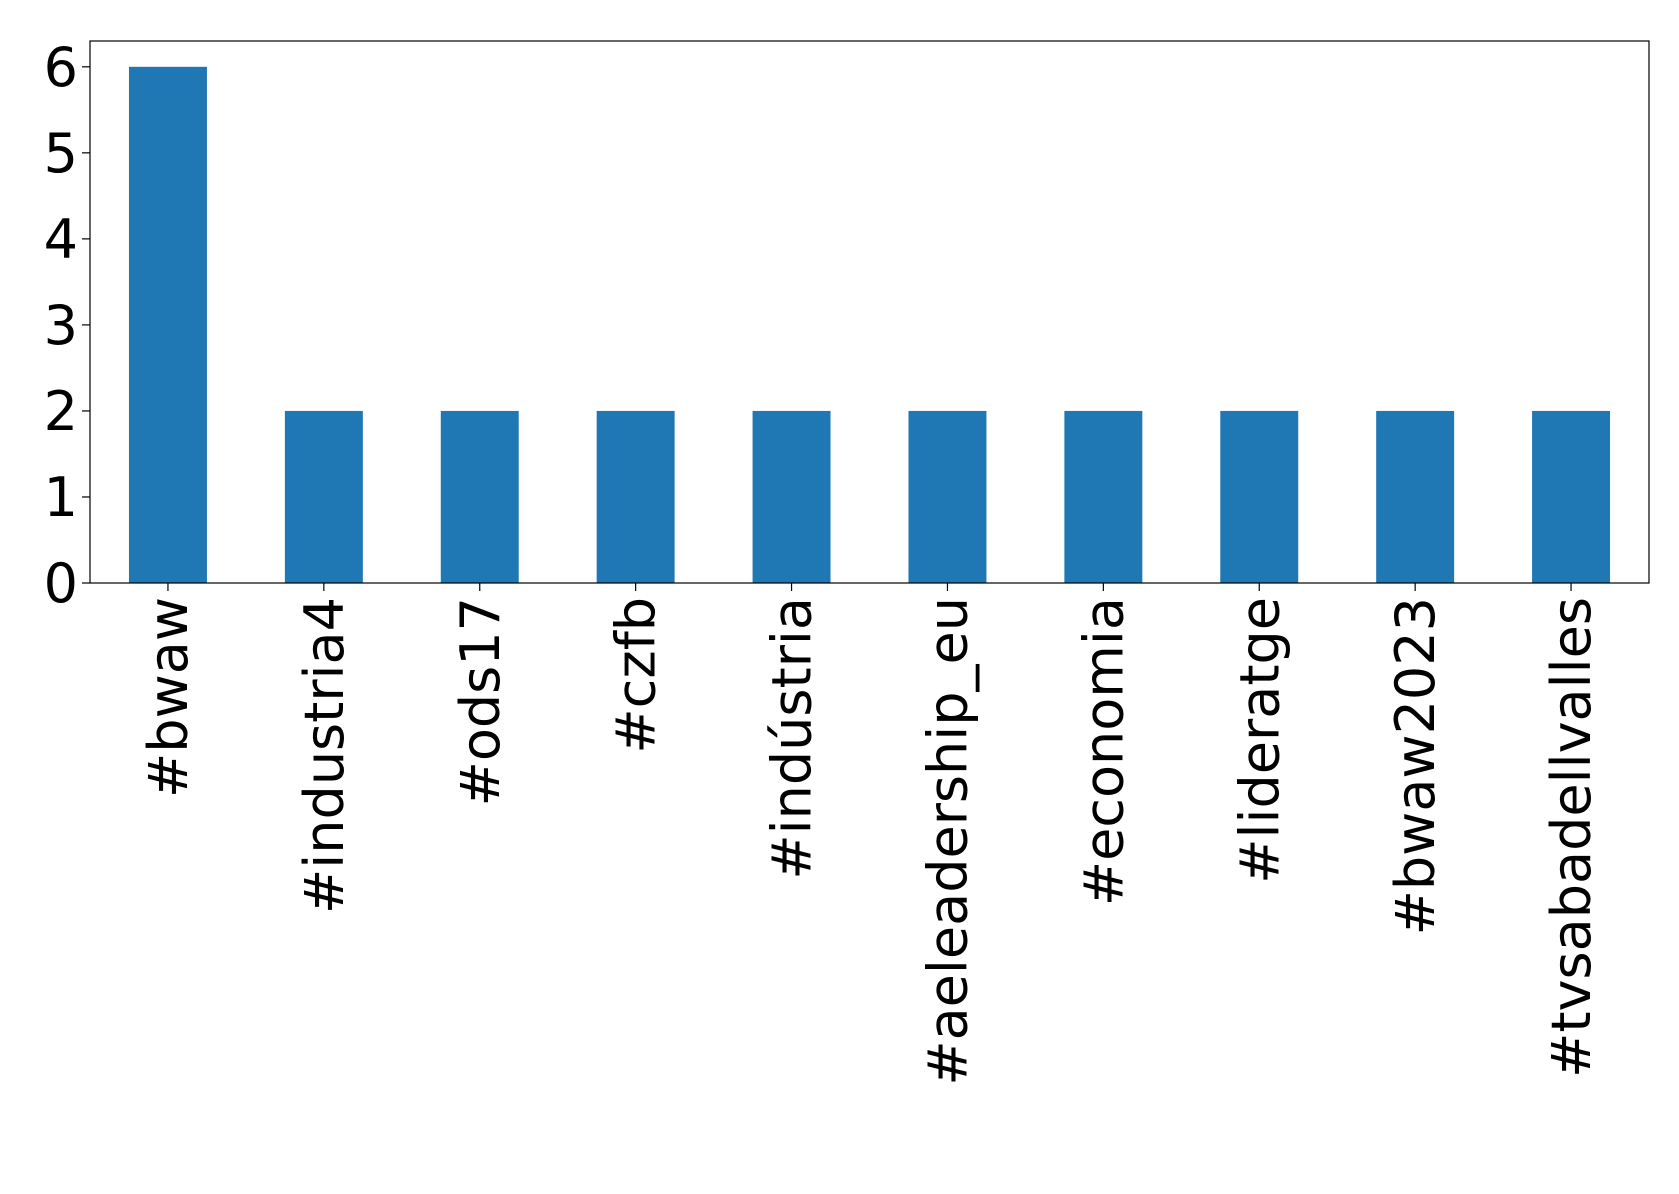 The image size is (1679, 1194). What do you see at coordinates (61, 67) in the screenshot?
I see `y-tick-label: 6` at bounding box center [61, 67].